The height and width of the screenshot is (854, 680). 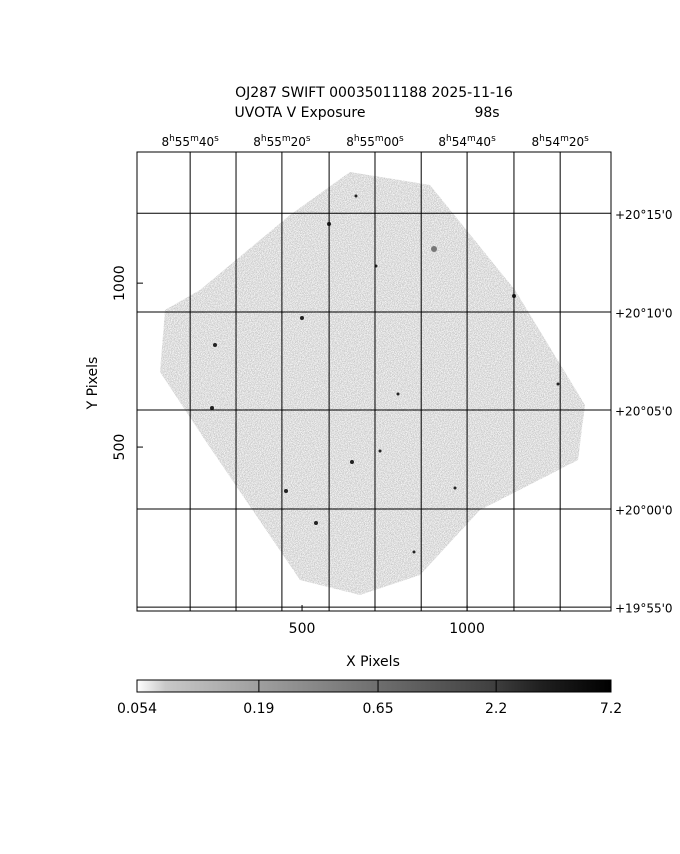 I want to click on x-axis-label: X Pixels, so click(x=373, y=662).